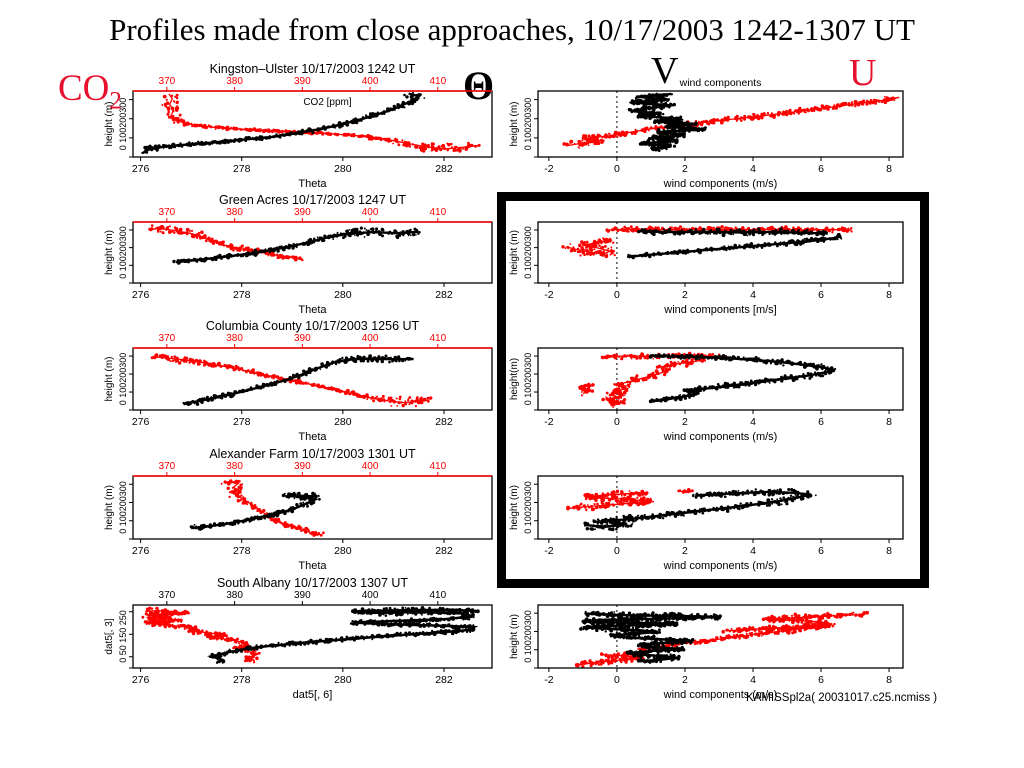 The width and height of the screenshot is (1024, 768). I want to click on y-axis-label: dat5[, 3], so click(109, 636).